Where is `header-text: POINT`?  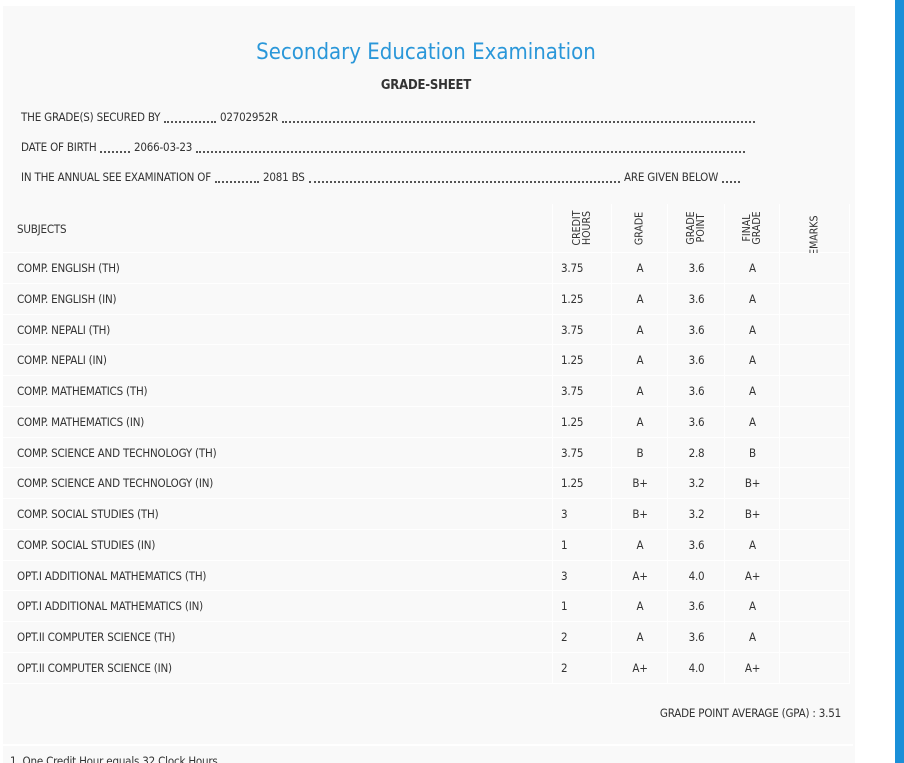
header-text: POINT is located at coordinates (700, 228).